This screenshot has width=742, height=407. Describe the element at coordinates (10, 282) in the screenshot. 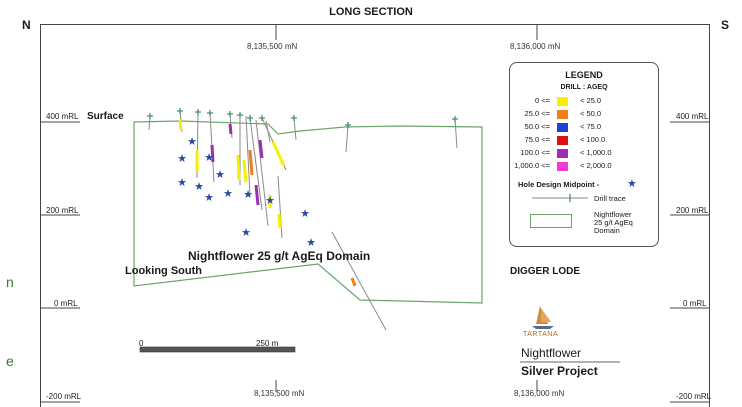

I see `cut-off-text-a: n` at that location.